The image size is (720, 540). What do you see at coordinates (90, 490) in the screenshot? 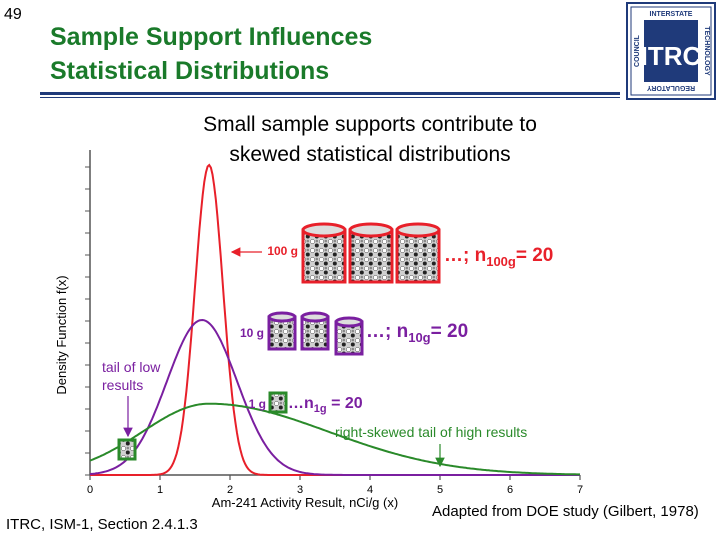
I see `x-tick-label: 0` at bounding box center [90, 490].